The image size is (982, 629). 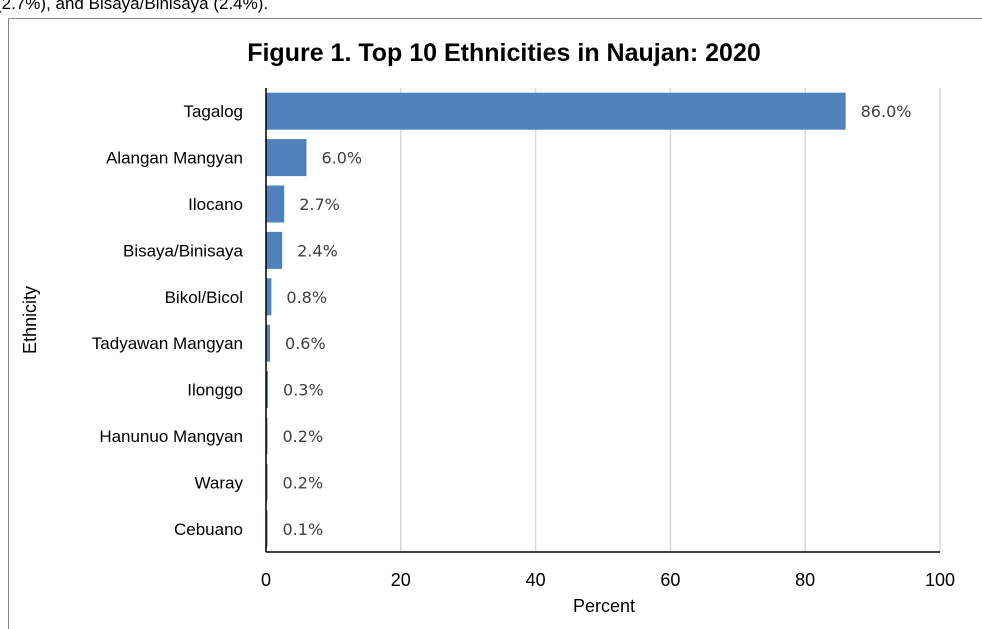 What do you see at coordinates (219, 482) in the screenshot?
I see `category-label: Waray` at bounding box center [219, 482].